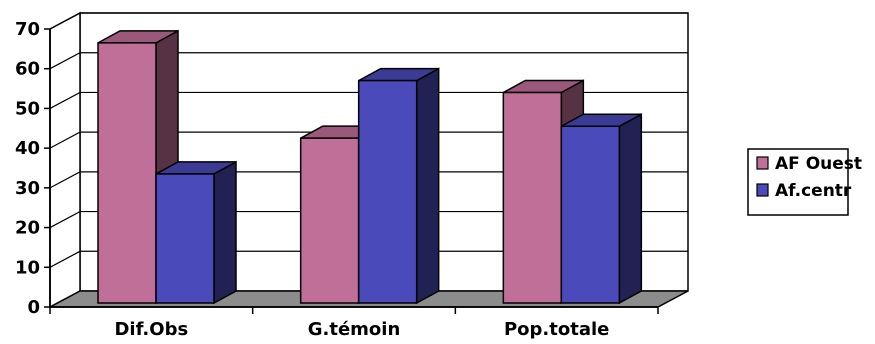  Describe the element at coordinates (151, 329) in the screenshot. I see `x-tick-label: Dif.Obs` at that location.